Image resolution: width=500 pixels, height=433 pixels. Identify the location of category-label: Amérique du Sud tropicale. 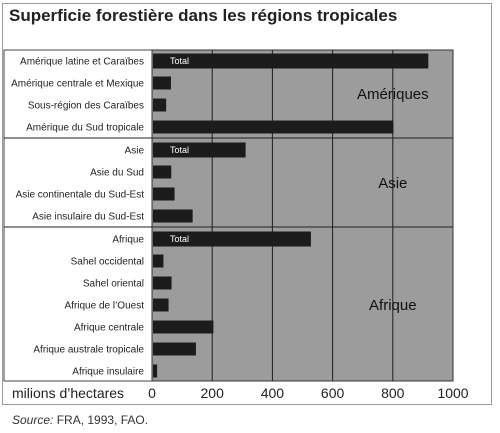
(85, 128).